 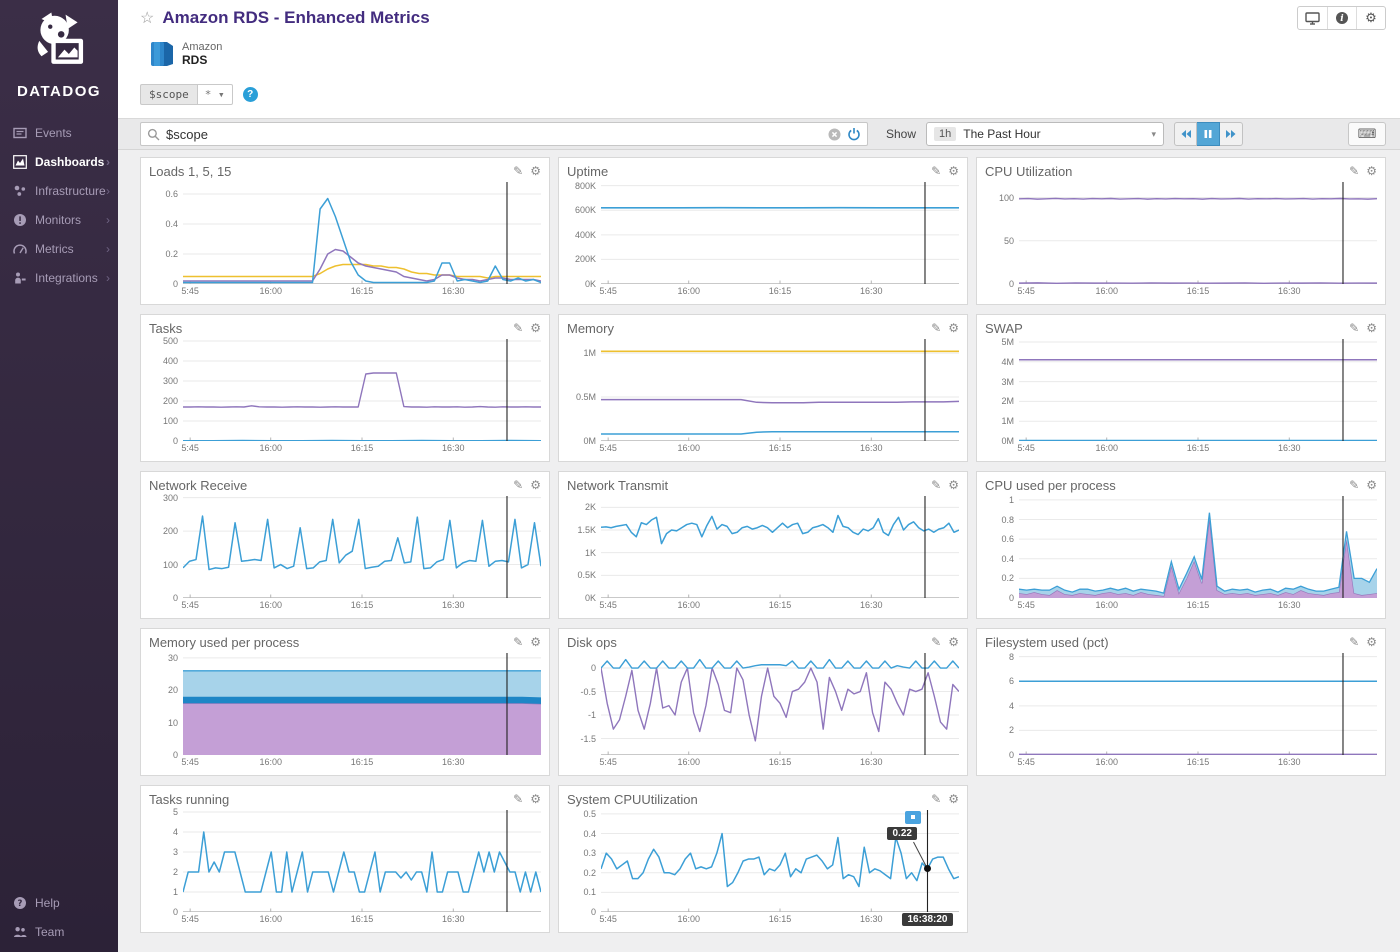 What do you see at coordinates (198, 485) in the screenshot?
I see `chart-title: Network Receive` at bounding box center [198, 485].